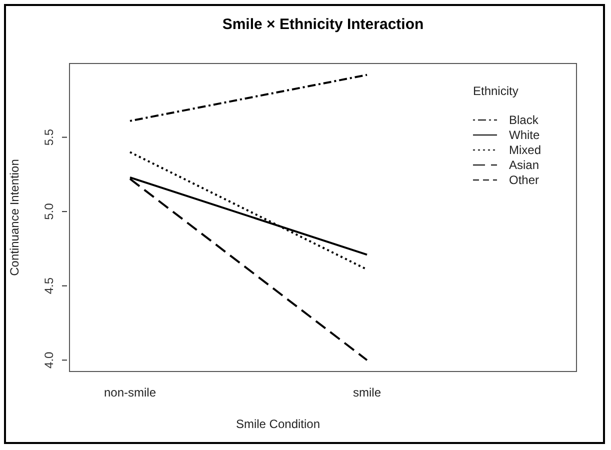  What do you see at coordinates (367, 393) in the screenshot?
I see `x-tick-label: smile` at bounding box center [367, 393].